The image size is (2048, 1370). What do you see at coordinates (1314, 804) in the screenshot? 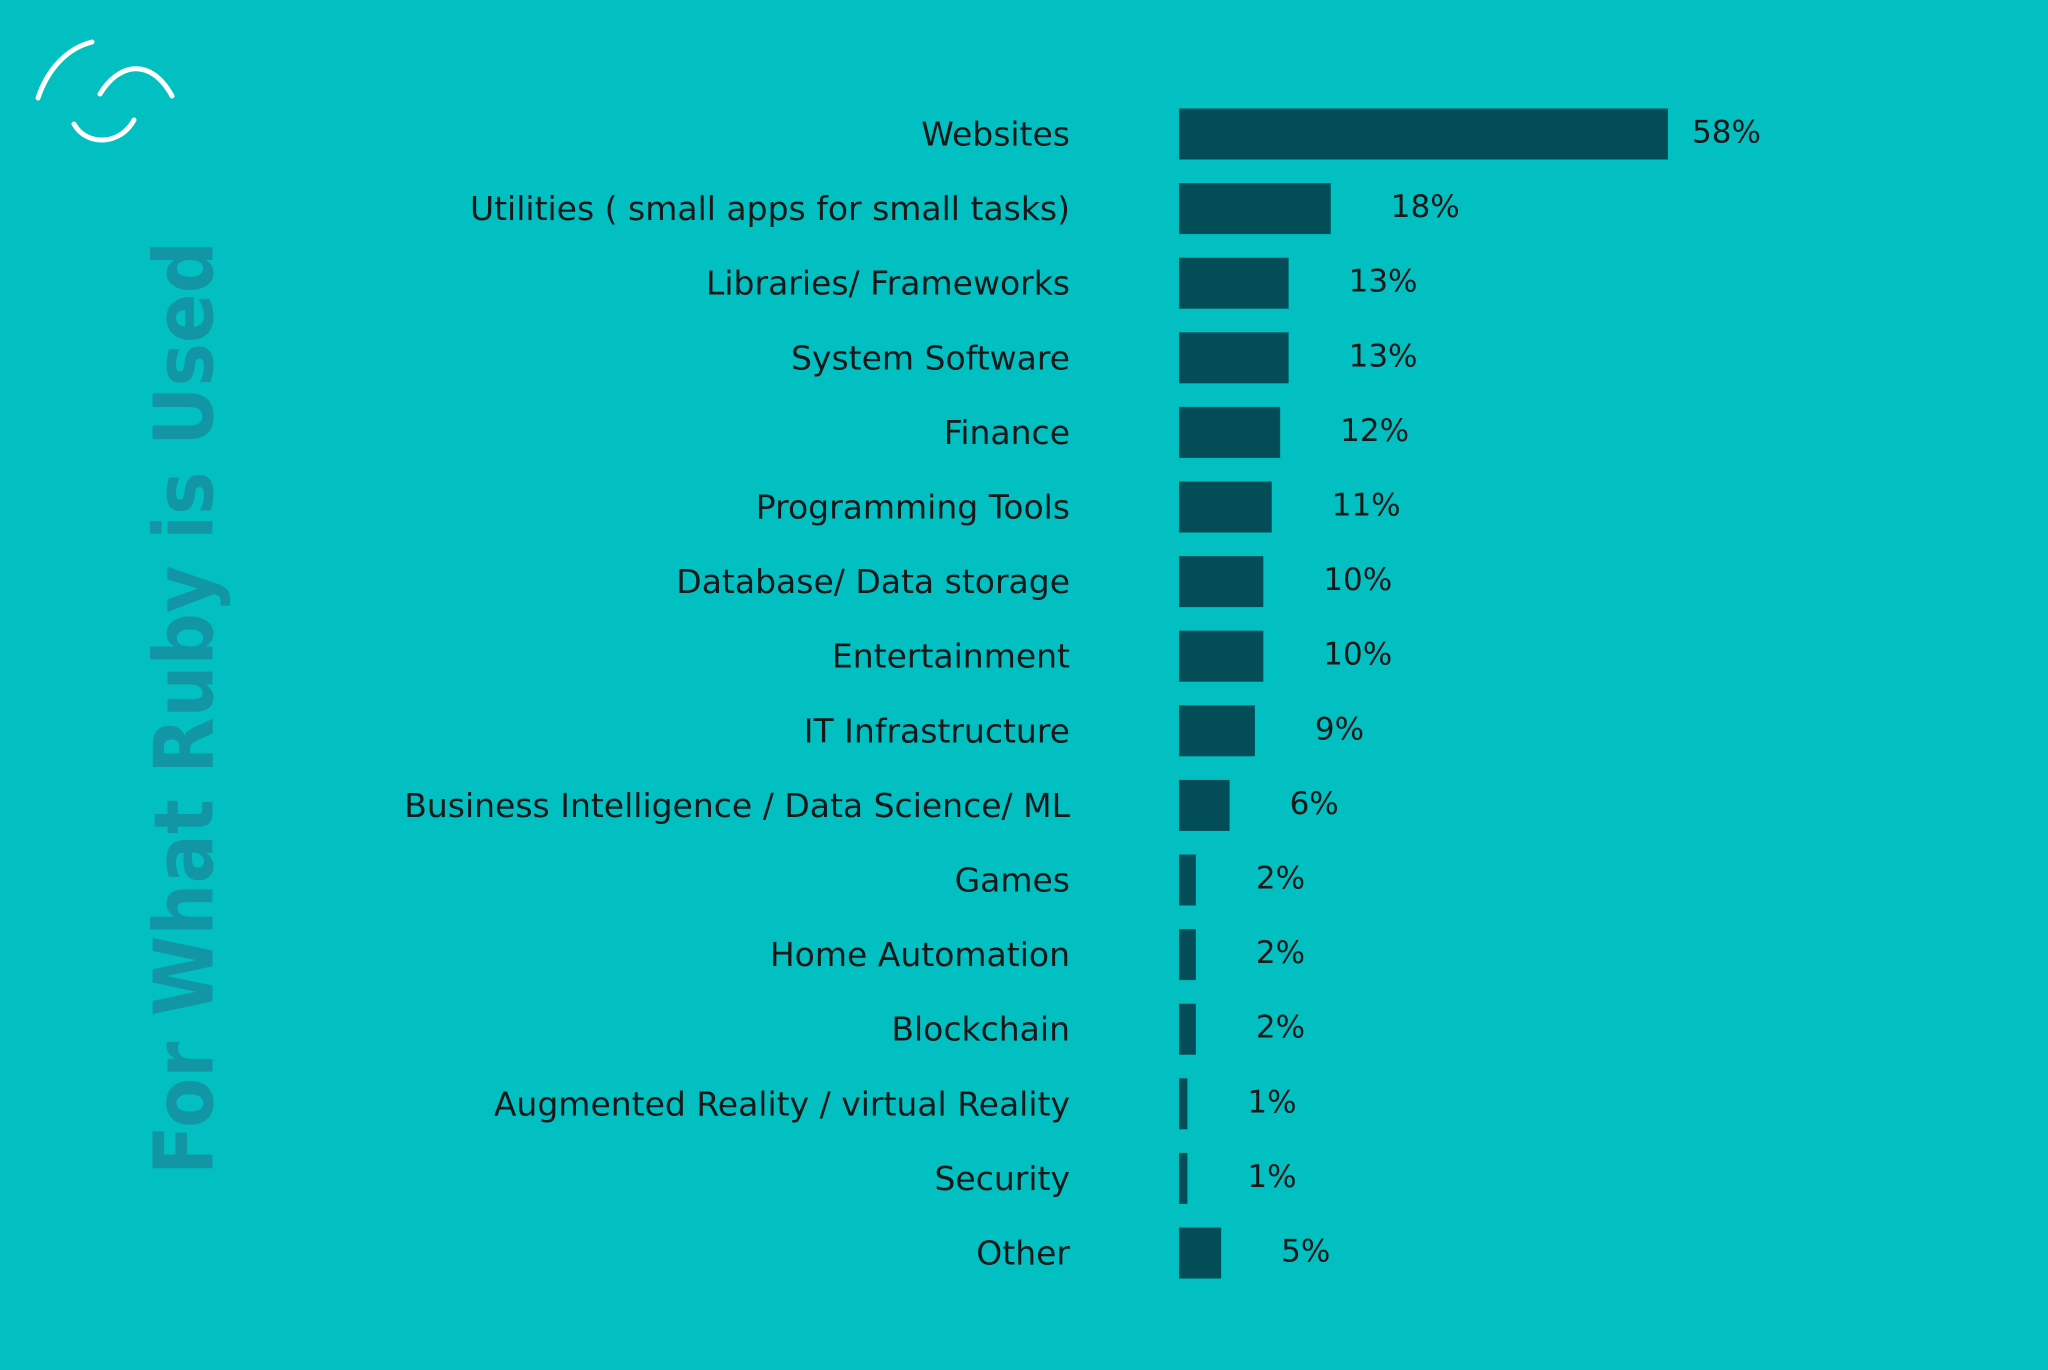
I see `value-label: 6%` at bounding box center [1314, 804].